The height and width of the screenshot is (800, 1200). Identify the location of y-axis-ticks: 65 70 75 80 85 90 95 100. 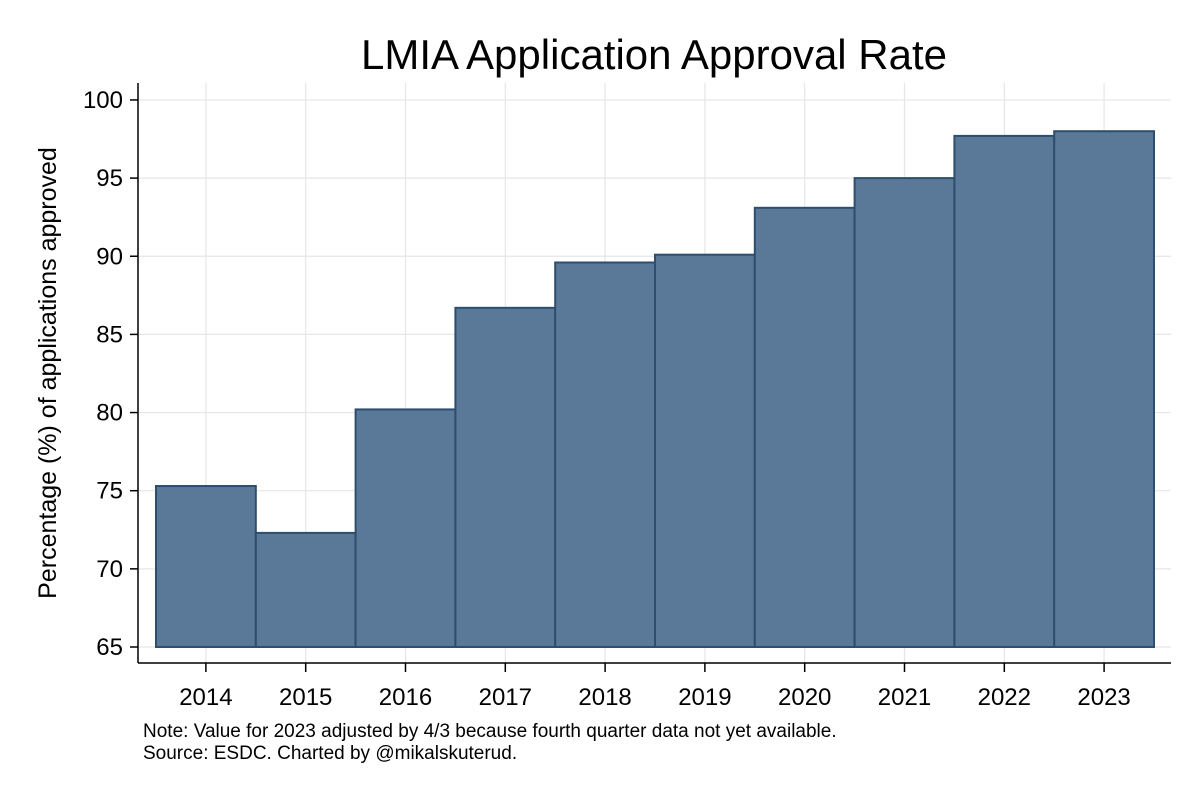
(110, 374).